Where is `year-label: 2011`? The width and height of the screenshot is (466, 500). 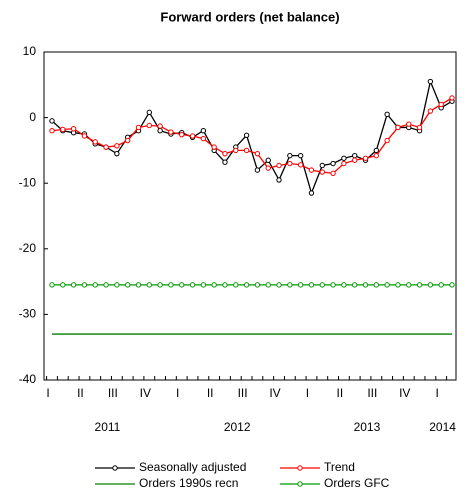
year-label: 2011 is located at coordinates (108, 427).